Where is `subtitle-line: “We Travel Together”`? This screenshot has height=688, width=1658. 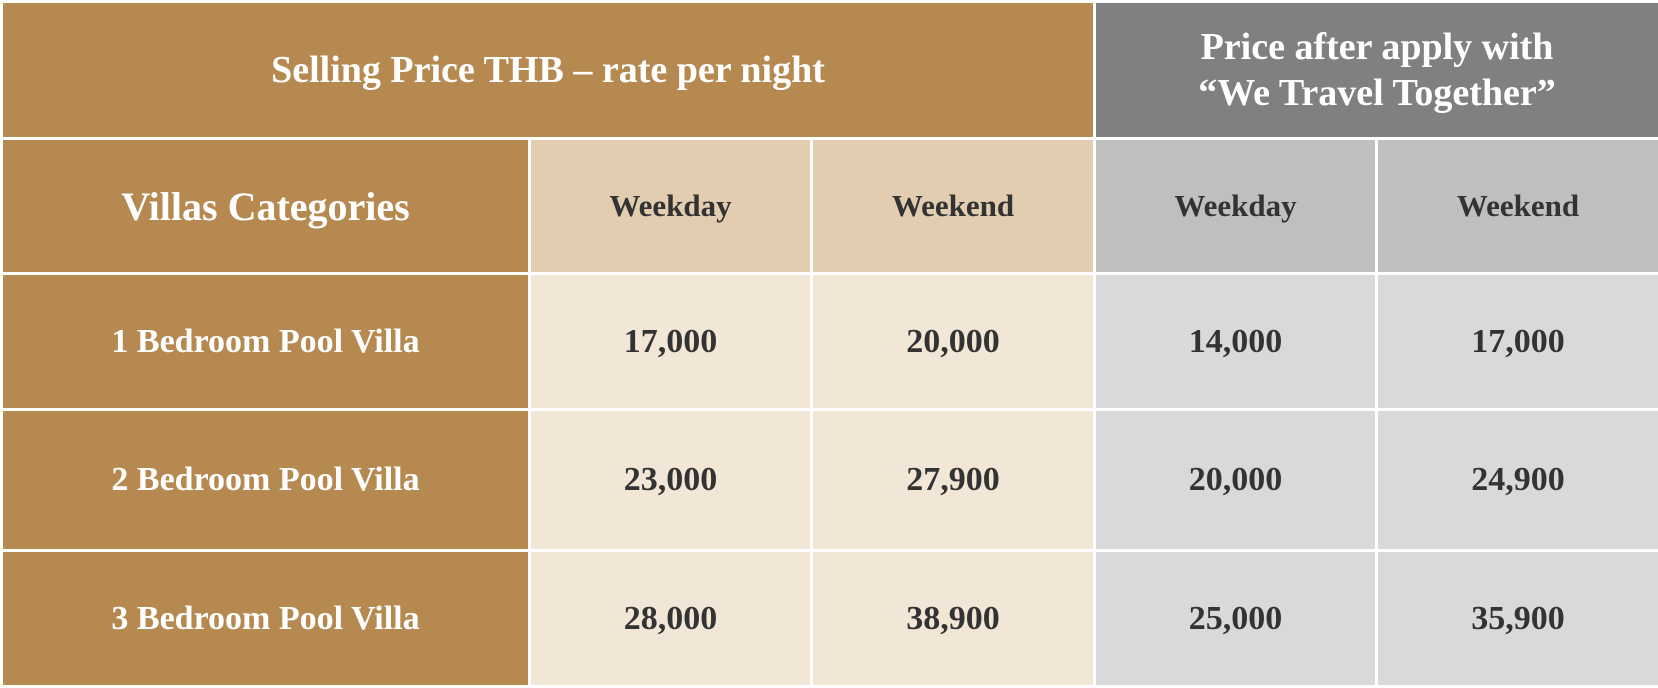
subtitle-line: “We Travel Together” is located at coordinates (1377, 93).